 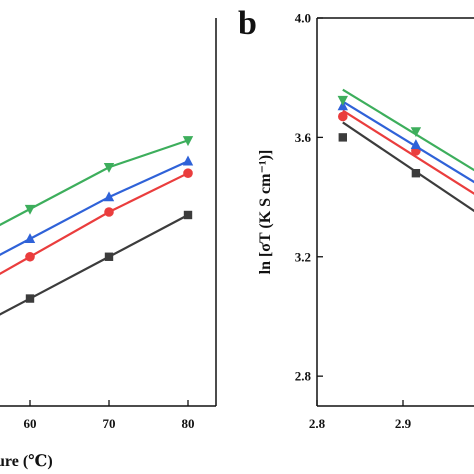 What do you see at coordinates (416, 144) in the screenshot?
I see `panel-b-point-triangle-up` at bounding box center [416, 144].